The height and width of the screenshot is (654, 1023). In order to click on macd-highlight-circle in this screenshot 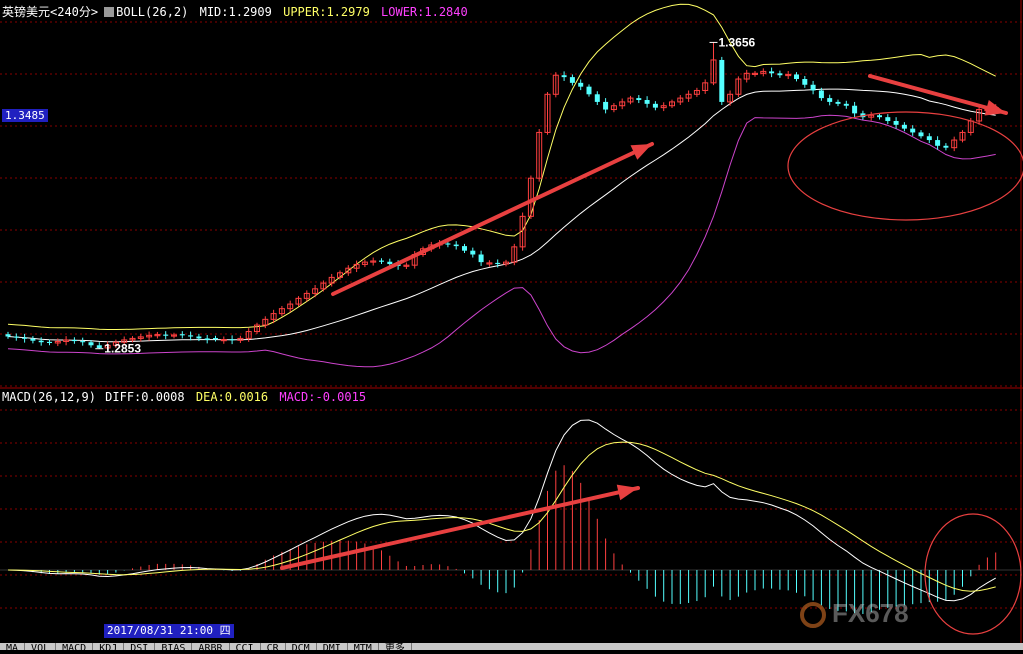, I will do `click(973, 574)`.